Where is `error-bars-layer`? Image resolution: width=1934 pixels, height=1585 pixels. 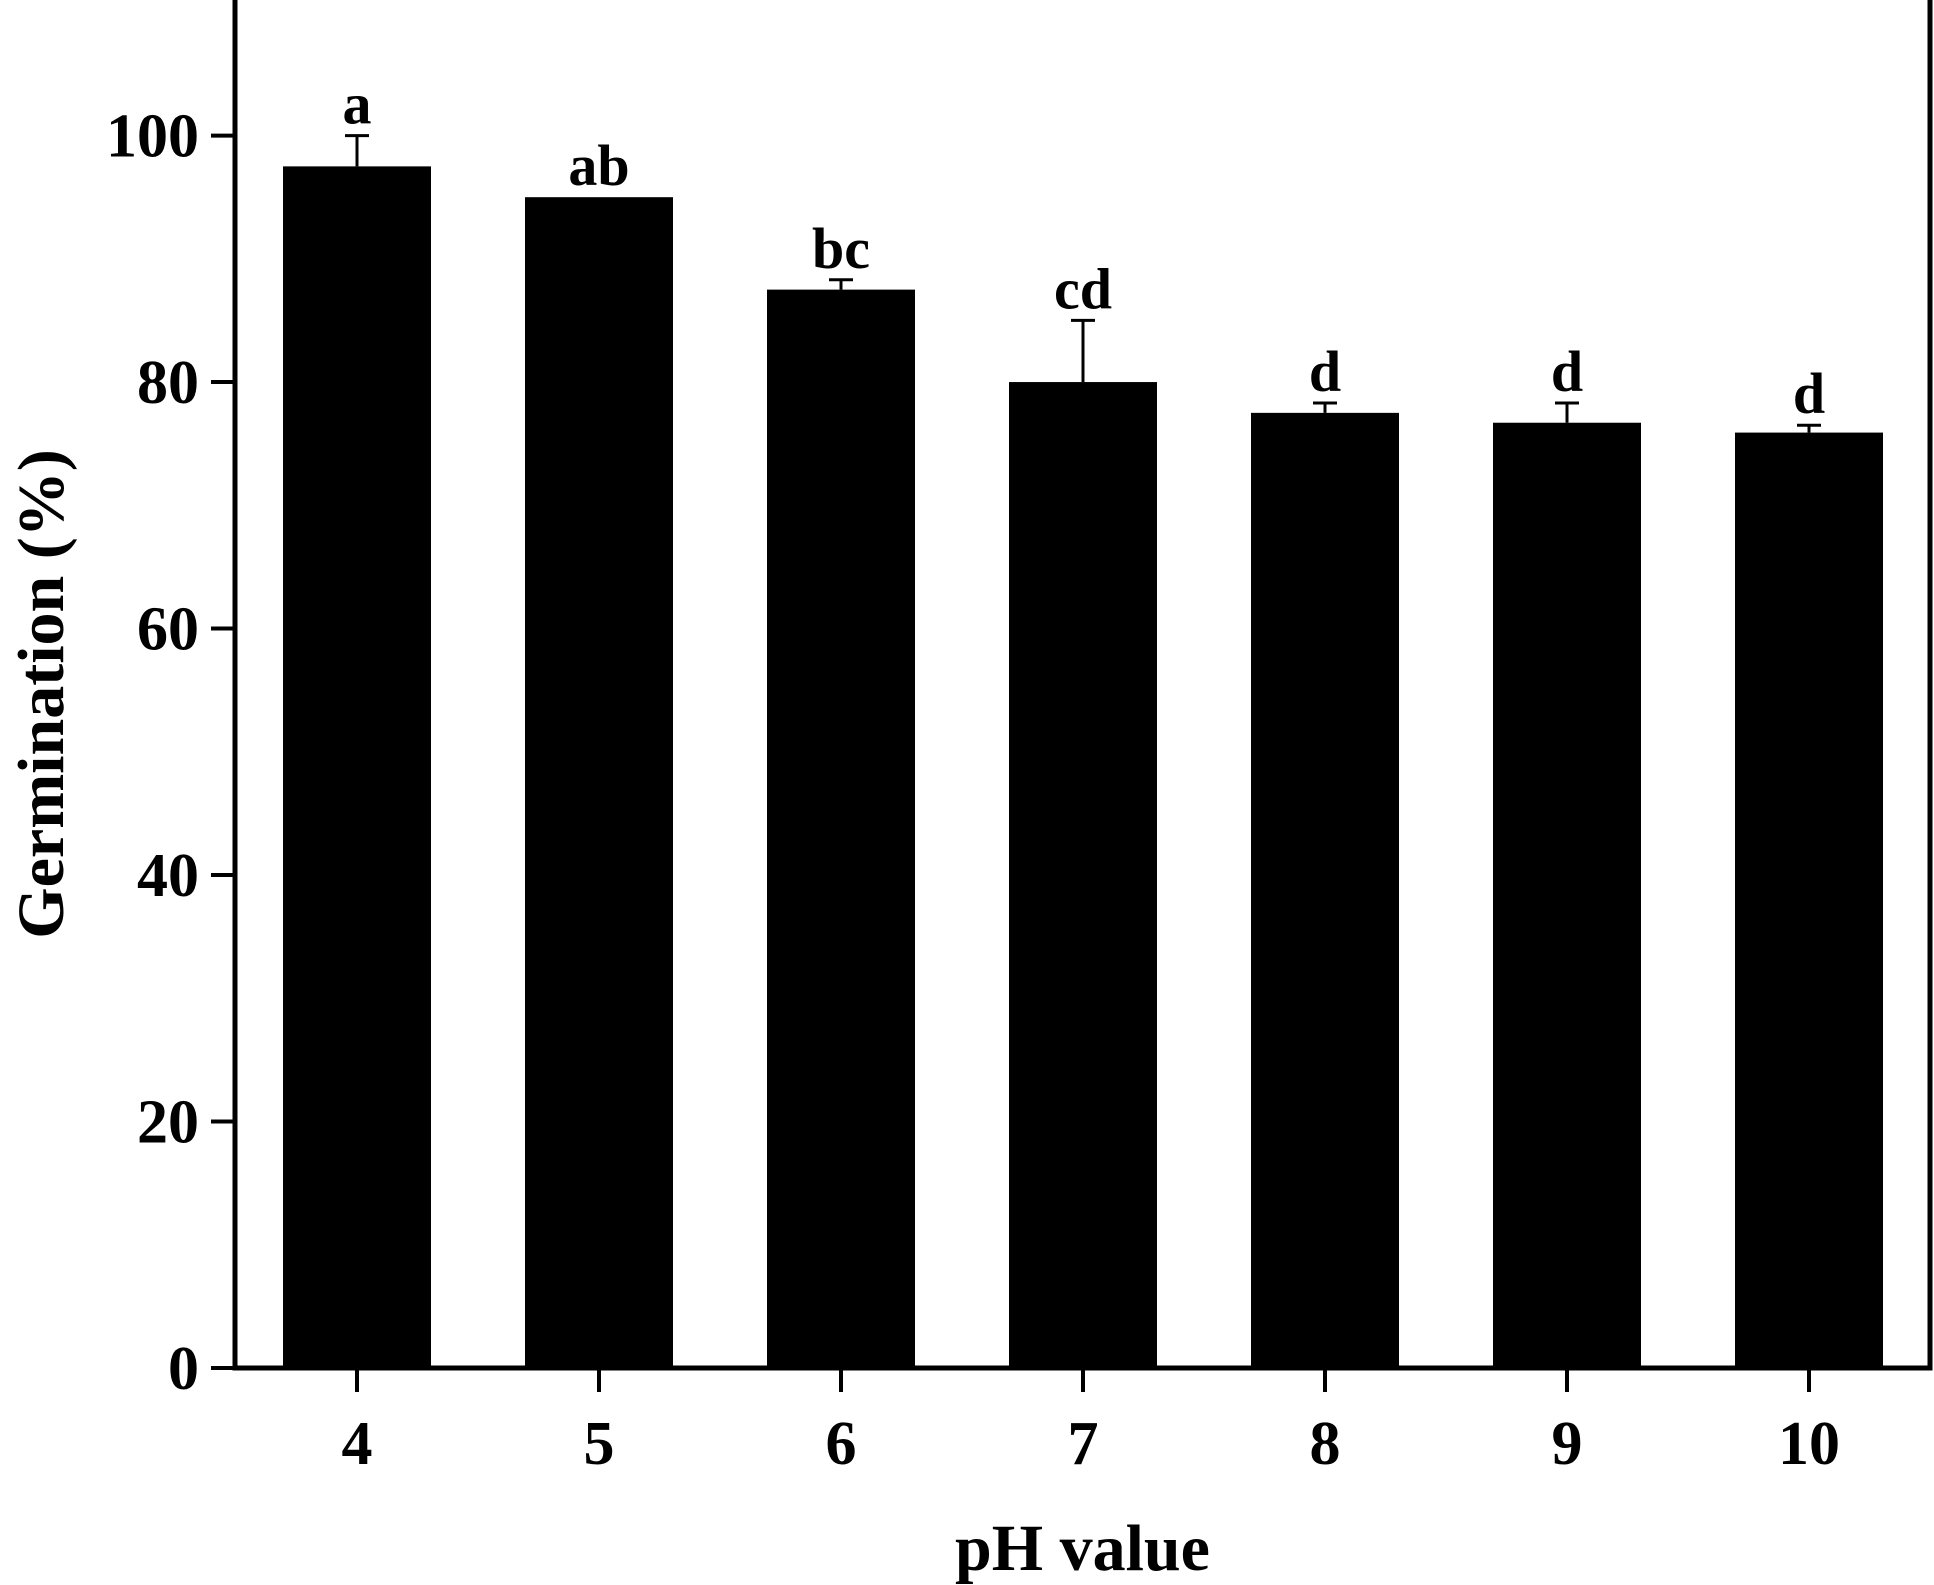
error-bars-layer is located at coordinates (1083, 283).